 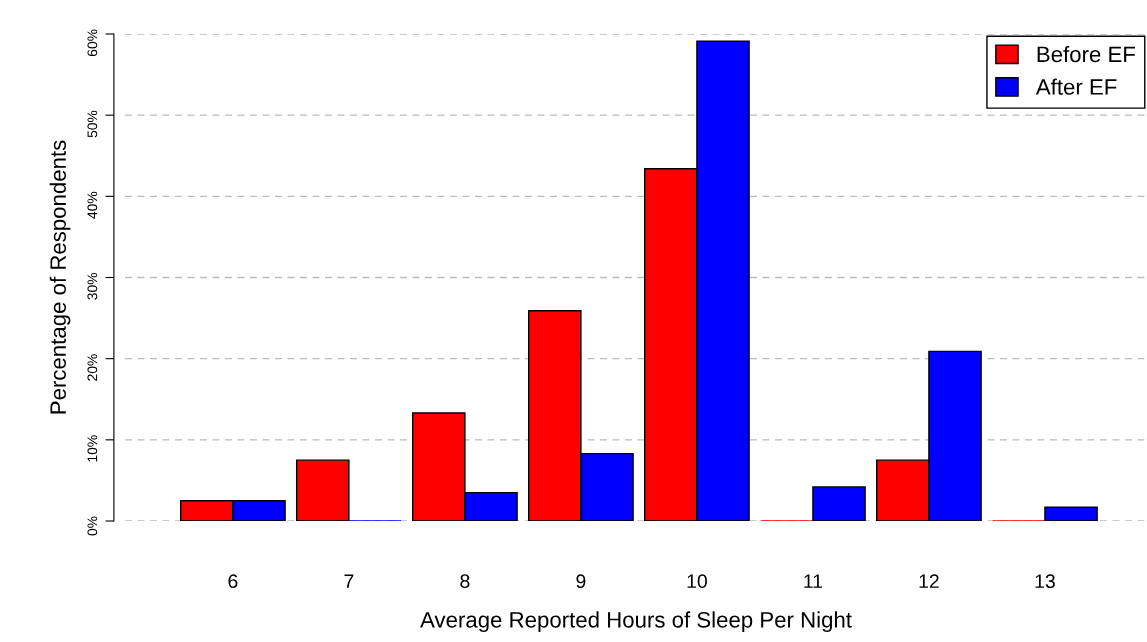 I want to click on y-tick-label: 0%, so click(x=92, y=526).